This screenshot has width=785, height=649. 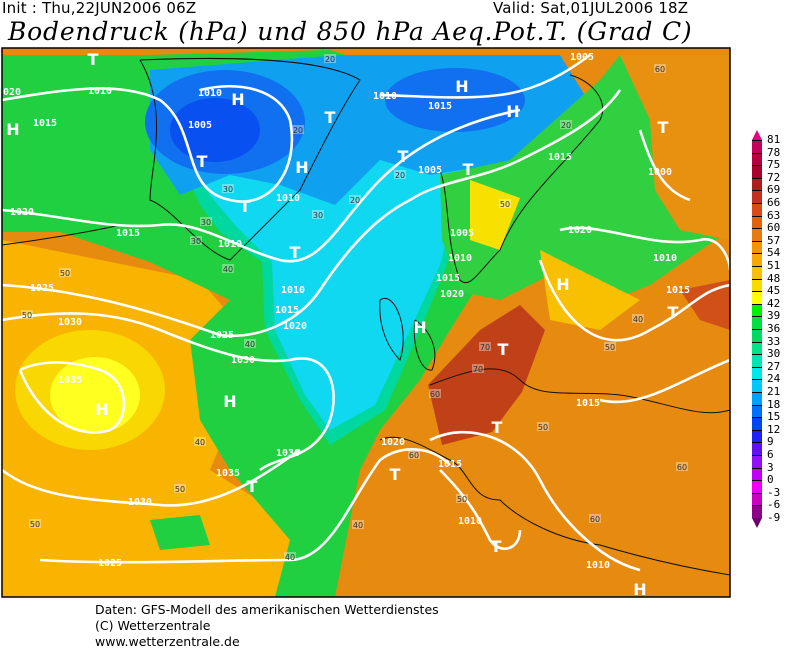 I want to click on footer-copyright: (C) Wetterzentrale, so click(x=153, y=625).